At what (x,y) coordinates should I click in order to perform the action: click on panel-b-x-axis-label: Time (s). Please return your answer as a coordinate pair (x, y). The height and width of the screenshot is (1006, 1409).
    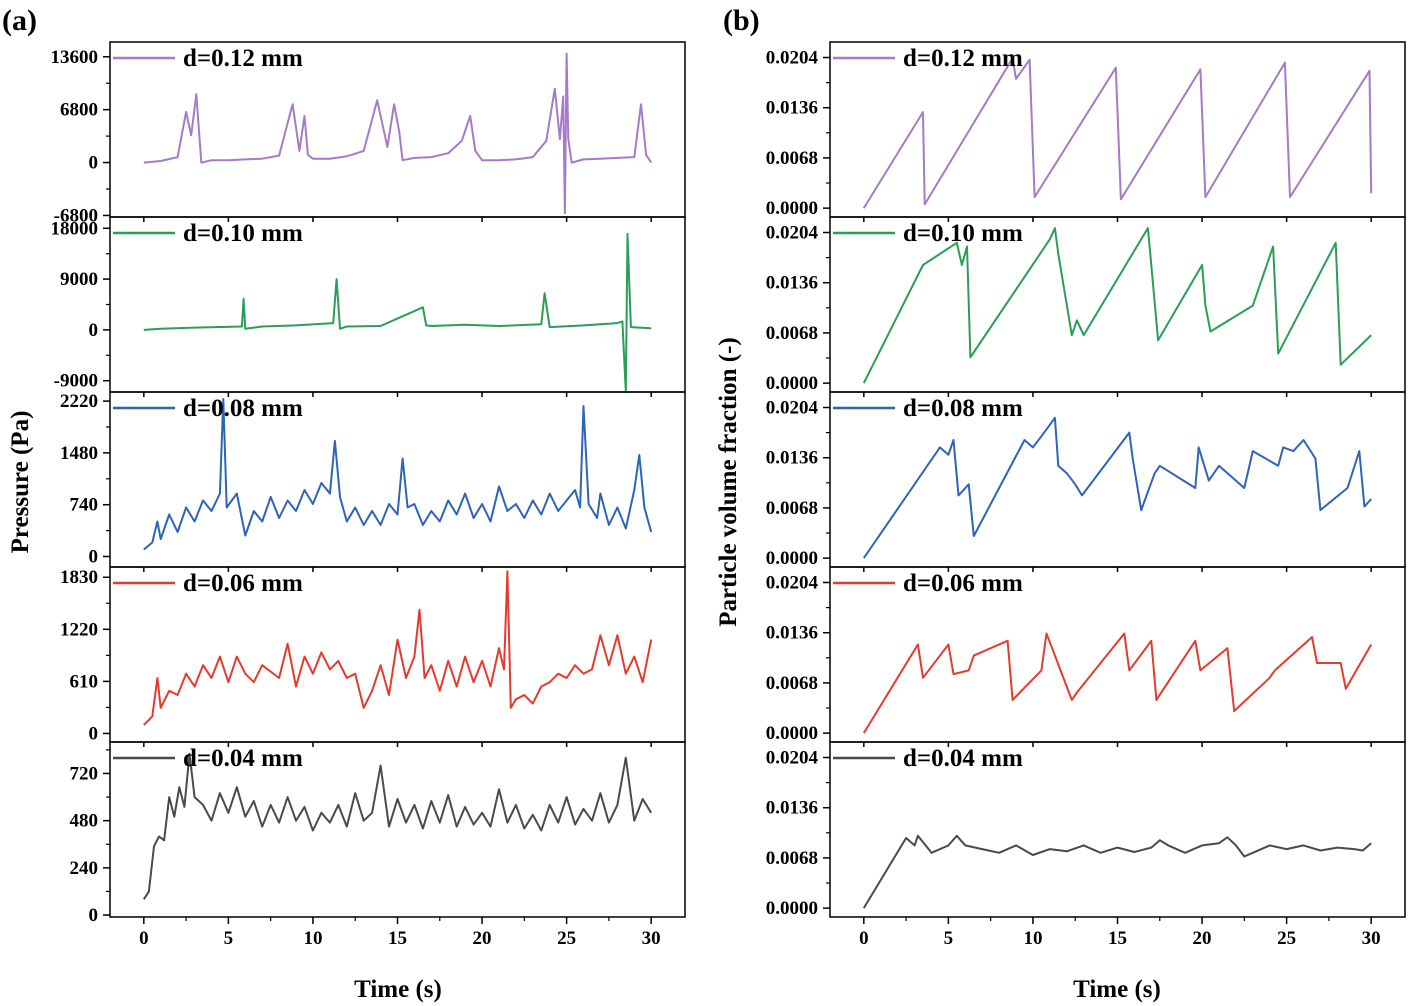
    Looking at the image, I should click on (1117, 989).